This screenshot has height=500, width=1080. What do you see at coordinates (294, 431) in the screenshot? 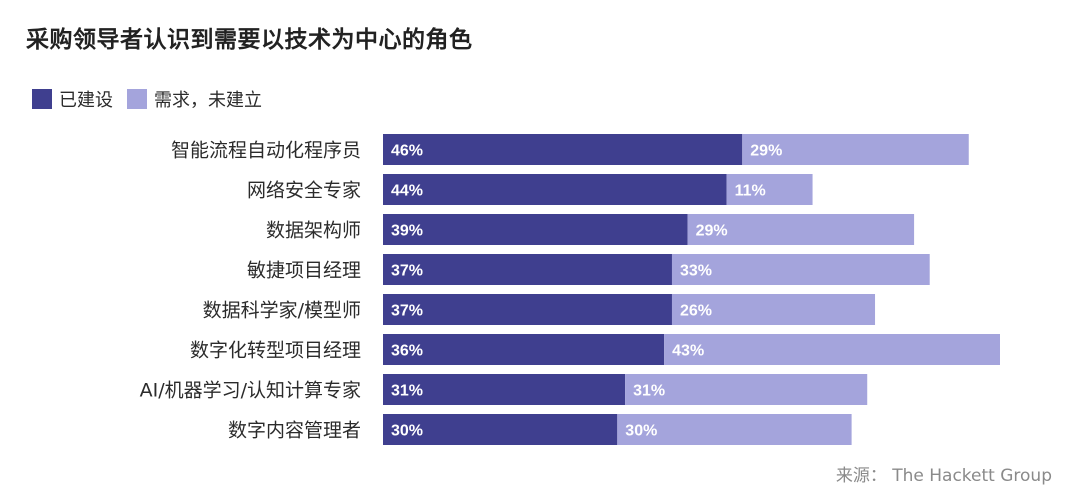
I see `category-label: 数字内容管理者` at bounding box center [294, 431].